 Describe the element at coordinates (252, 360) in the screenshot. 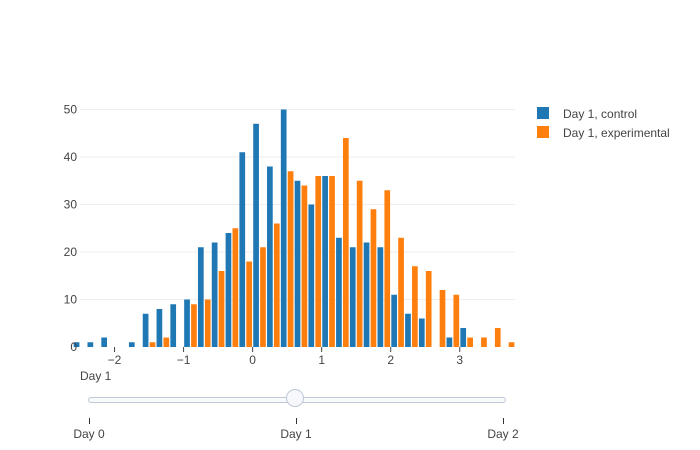

I see `x-tick-label: 0` at that location.